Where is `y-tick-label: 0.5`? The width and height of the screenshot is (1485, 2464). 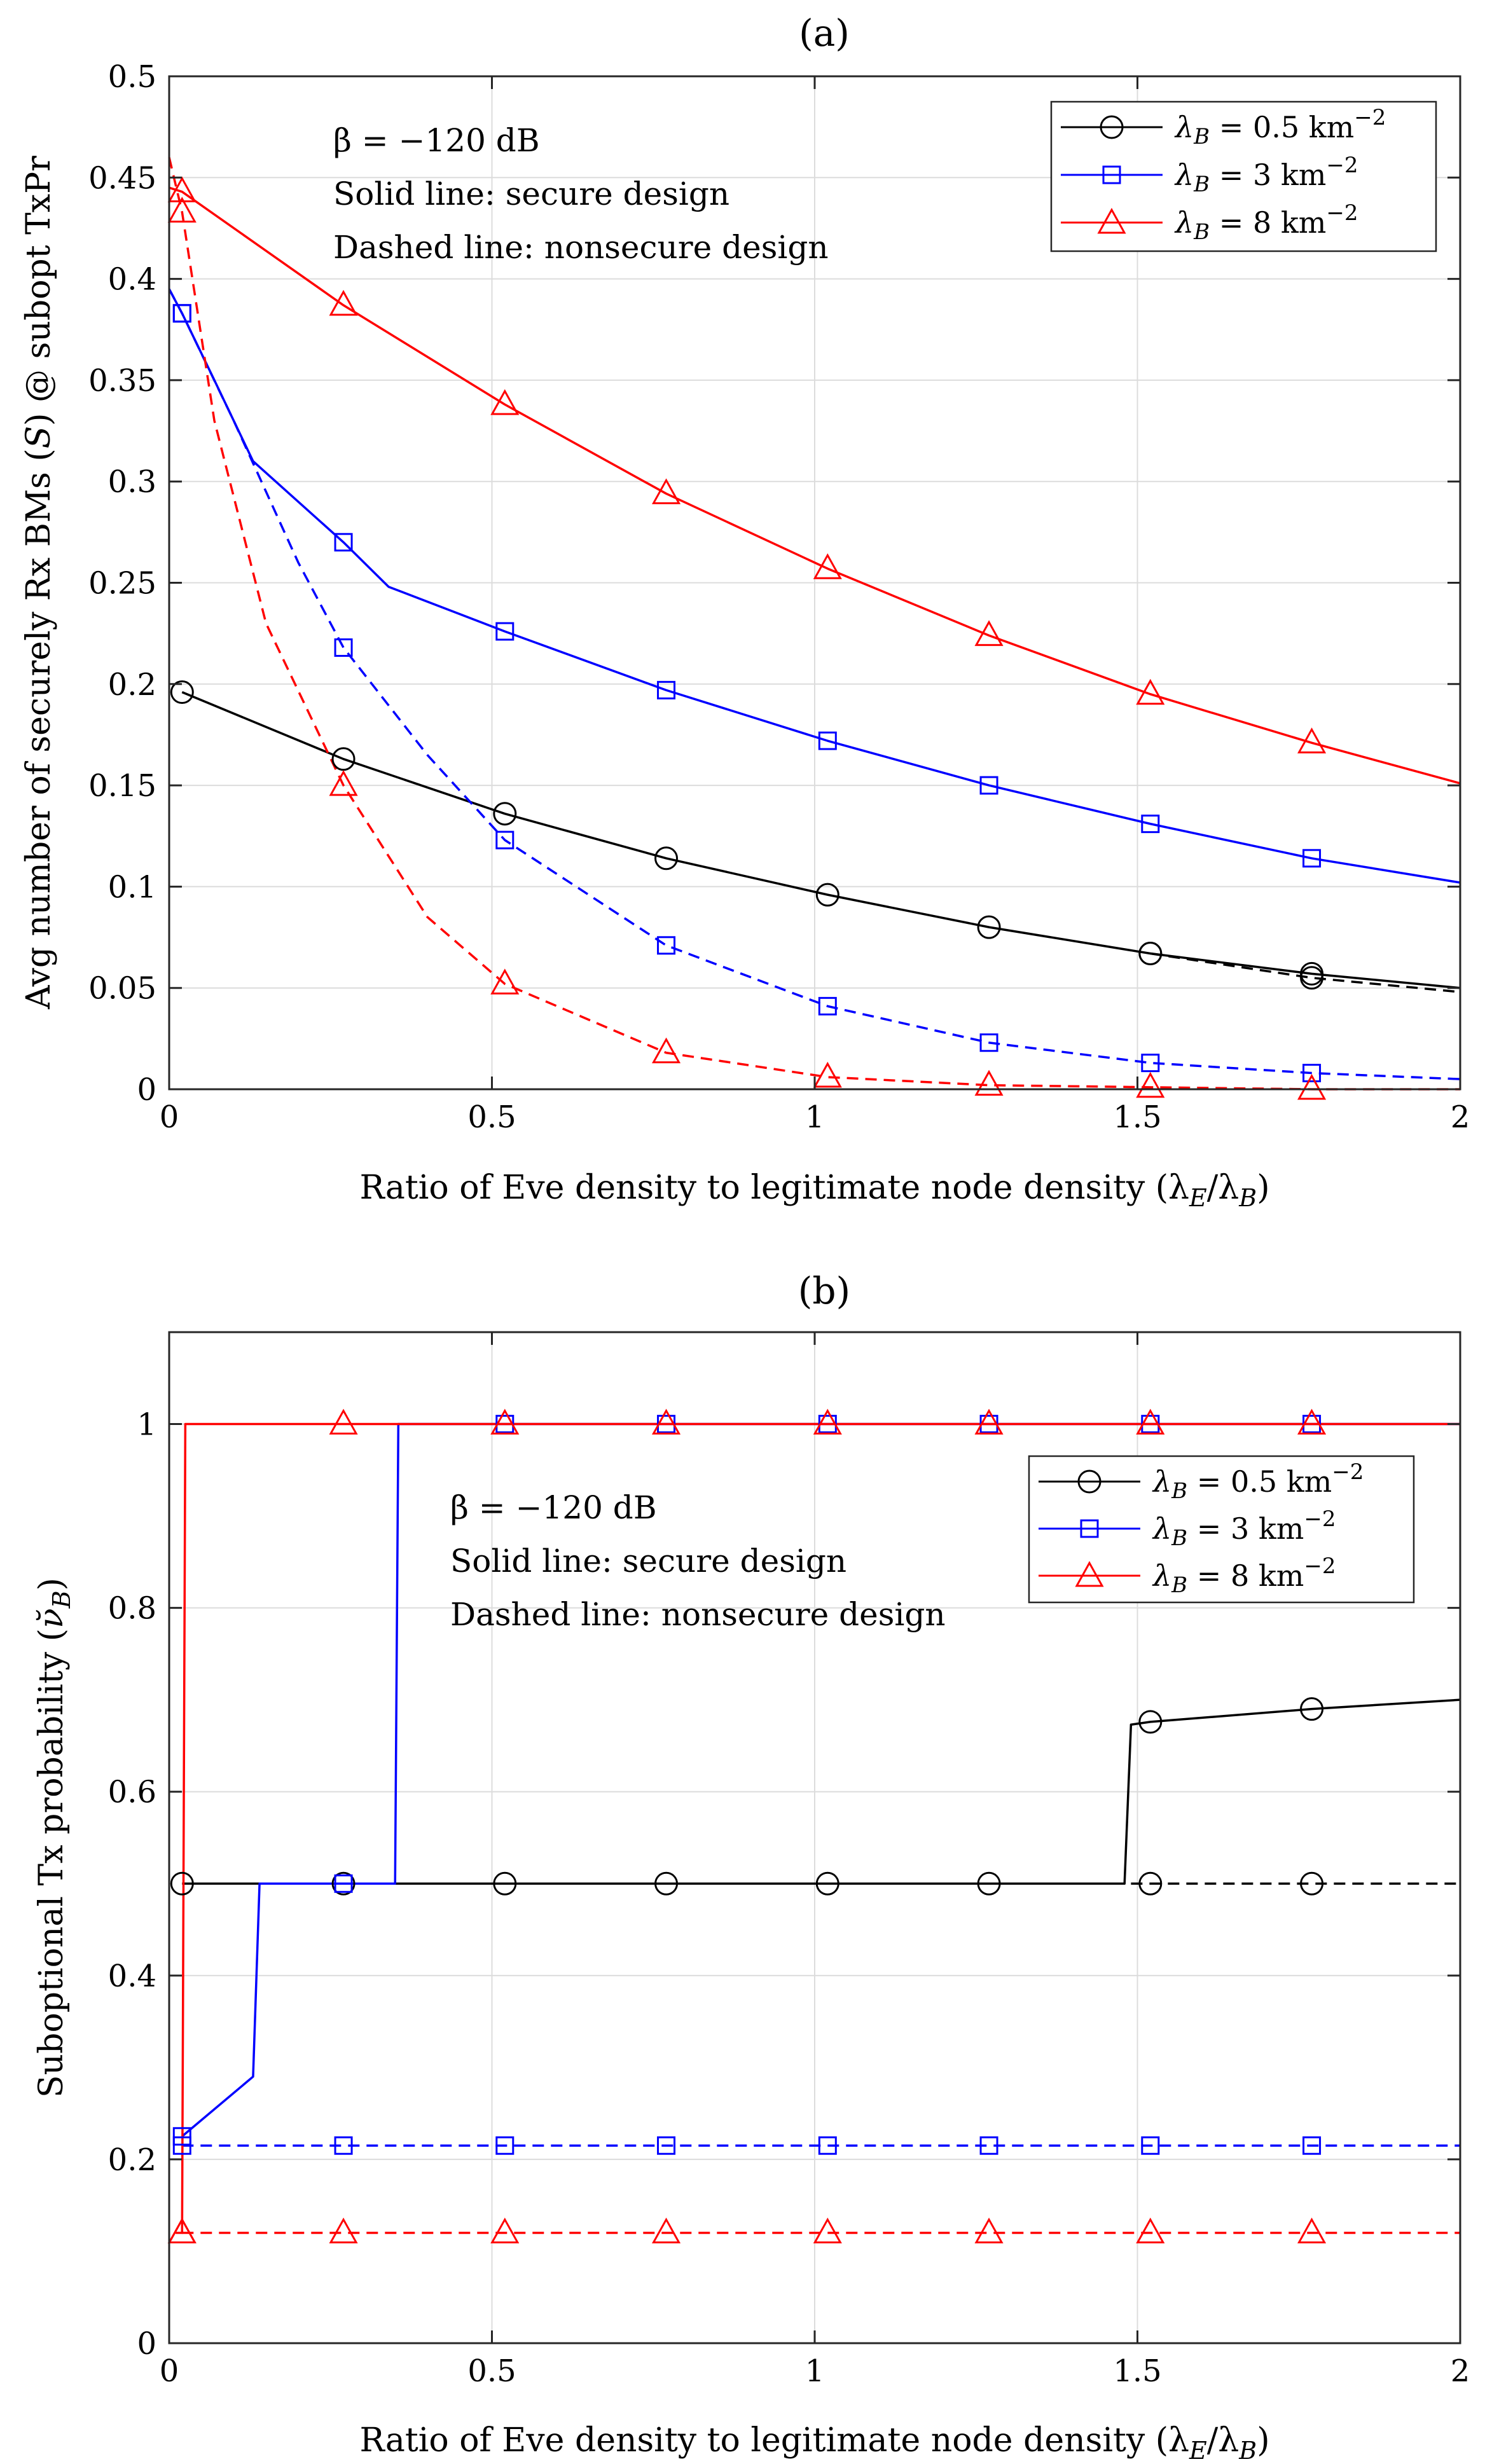
y-tick-label: 0.5 is located at coordinates (132, 77).